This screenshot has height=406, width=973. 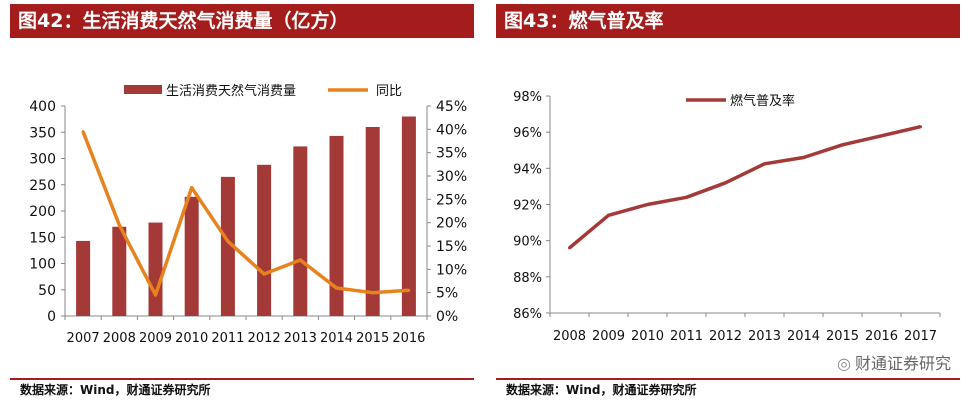 What do you see at coordinates (143, 89) in the screenshot?
I see `legend-swatch-bar` at bounding box center [143, 89].